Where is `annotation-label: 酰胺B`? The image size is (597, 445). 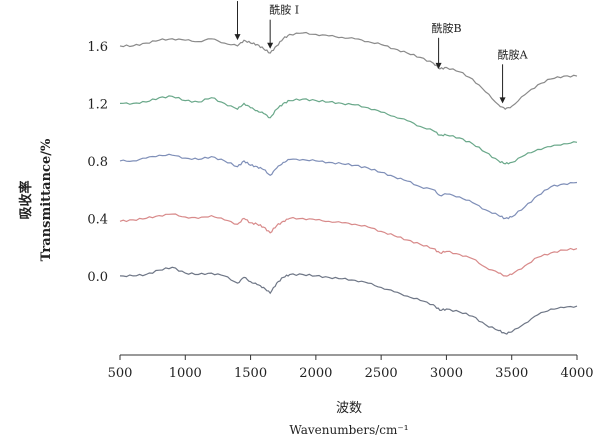 annotation-label: 酰胺B is located at coordinates (447, 28).